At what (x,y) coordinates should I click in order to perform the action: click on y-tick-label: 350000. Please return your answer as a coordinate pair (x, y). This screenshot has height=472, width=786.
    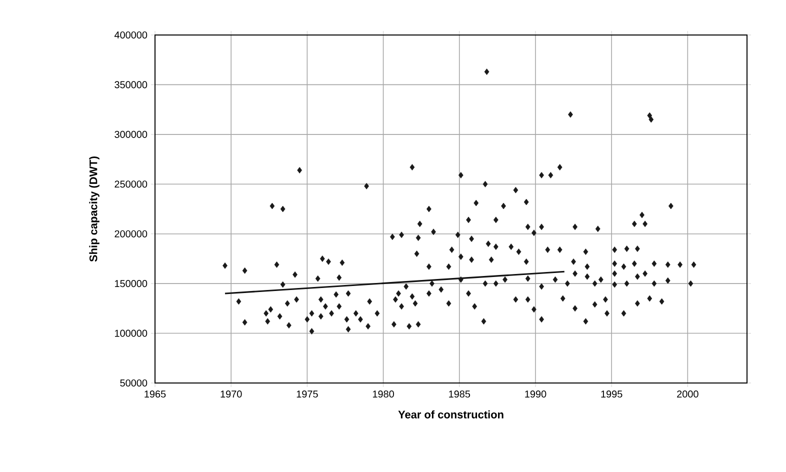
    Looking at the image, I should click on (131, 84).